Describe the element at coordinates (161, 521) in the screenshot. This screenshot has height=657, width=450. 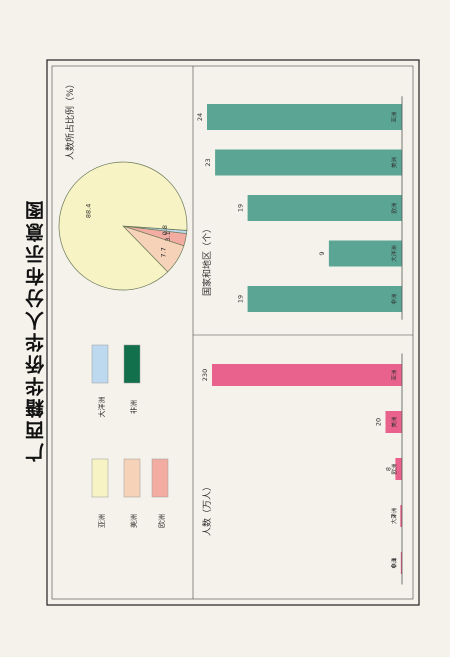
I see `legend-label-2: 欧洲` at that location.